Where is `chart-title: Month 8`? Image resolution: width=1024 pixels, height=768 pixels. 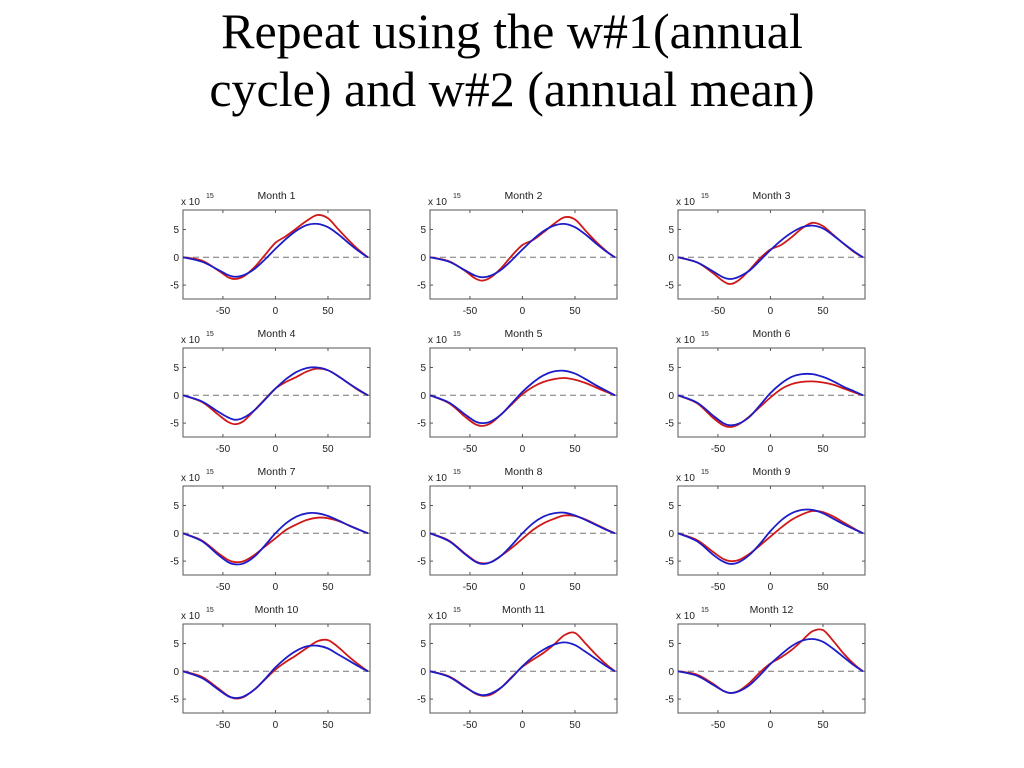
chart-title: Month 8 is located at coordinates (524, 472).